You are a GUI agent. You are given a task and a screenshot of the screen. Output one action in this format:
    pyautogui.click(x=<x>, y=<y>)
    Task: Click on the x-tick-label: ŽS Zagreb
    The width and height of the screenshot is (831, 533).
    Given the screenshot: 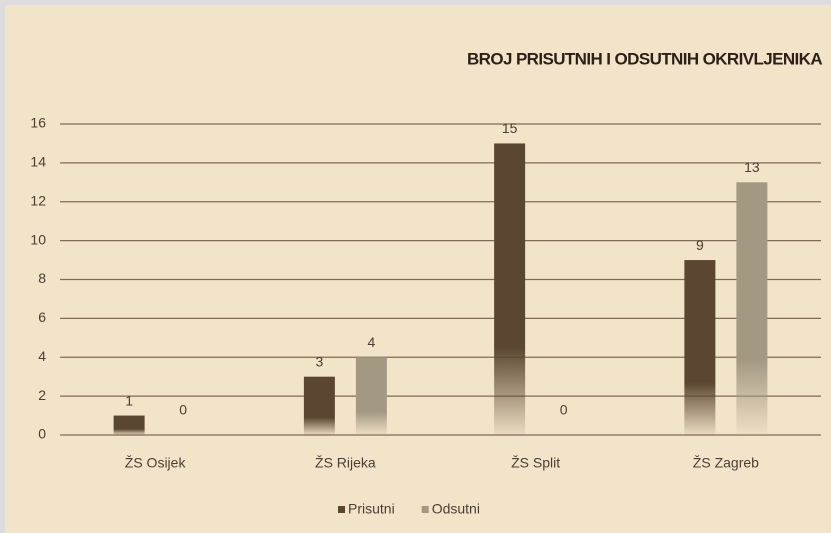 What is the action you would take?
    pyautogui.click(x=726, y=463)
    